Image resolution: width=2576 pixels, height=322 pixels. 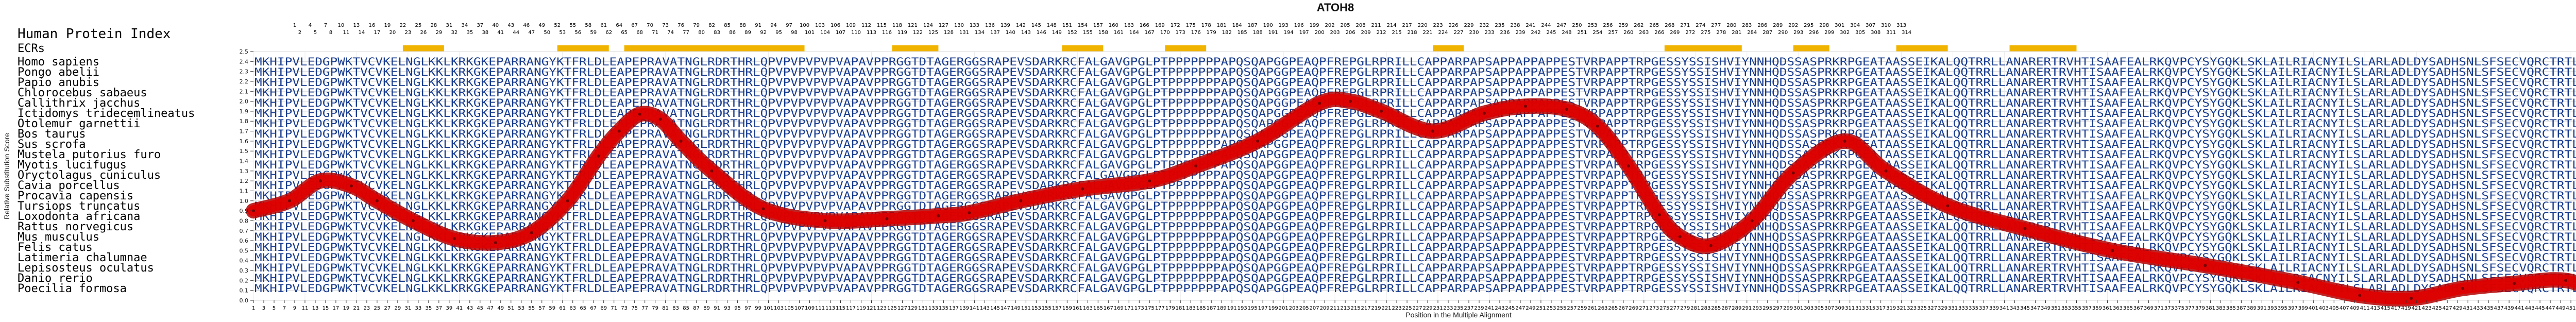 What do you see at coordinates (1191, 25) in the screenshot?
I see `human-index-label: 175` at bounding box center [1191, 25].